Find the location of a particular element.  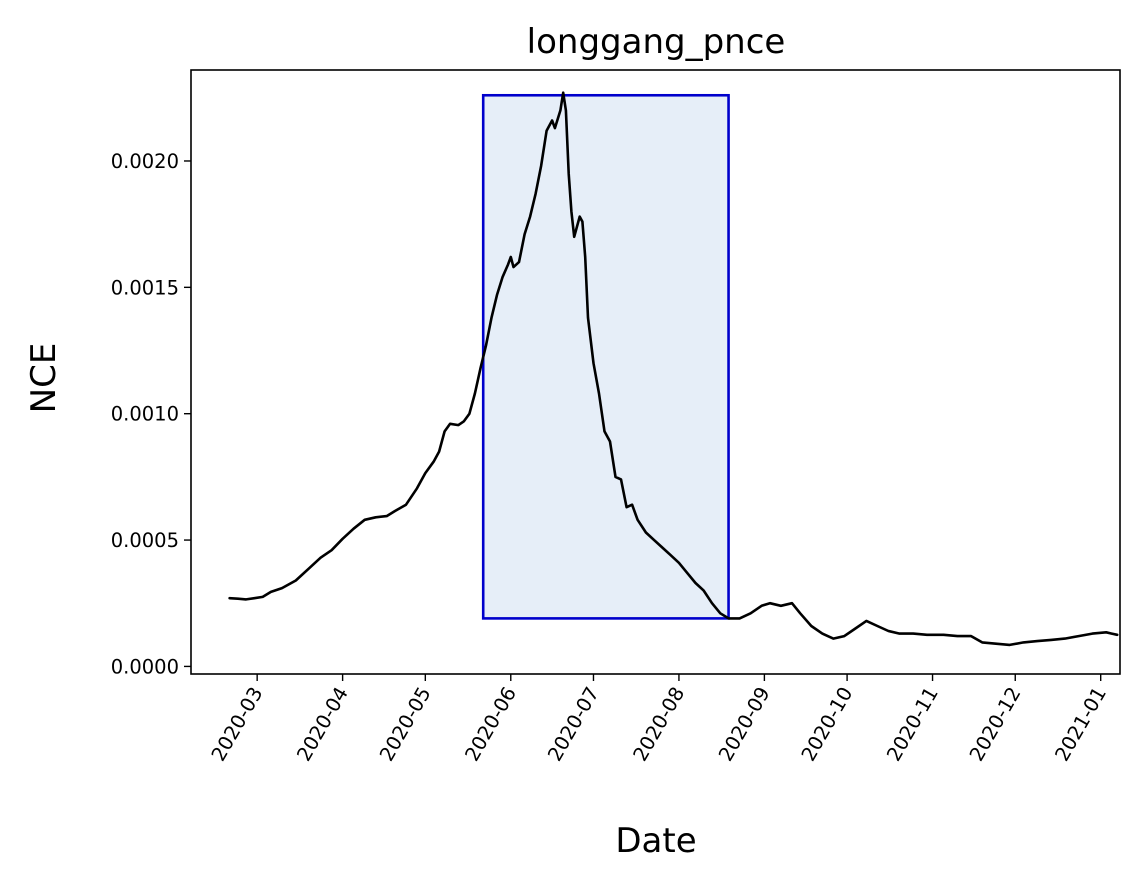

x-tick-label: 2020-05 is located at coordinates (405, 724).